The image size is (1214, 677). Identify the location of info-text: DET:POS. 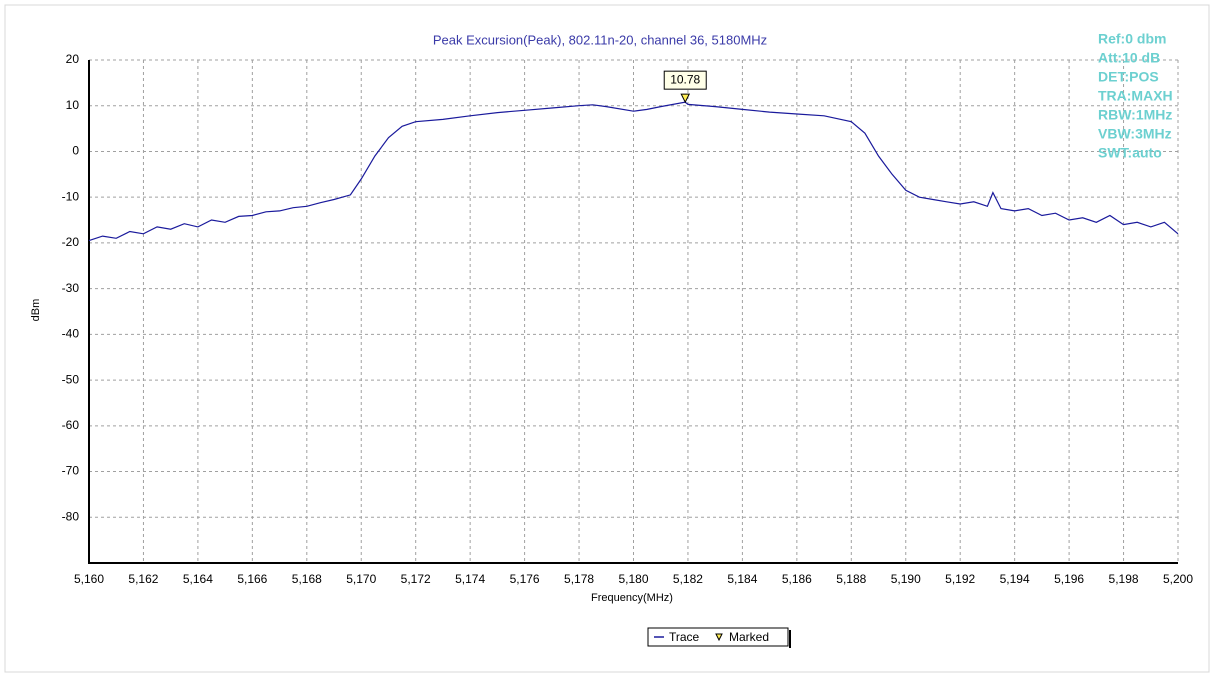
(1128, 77).